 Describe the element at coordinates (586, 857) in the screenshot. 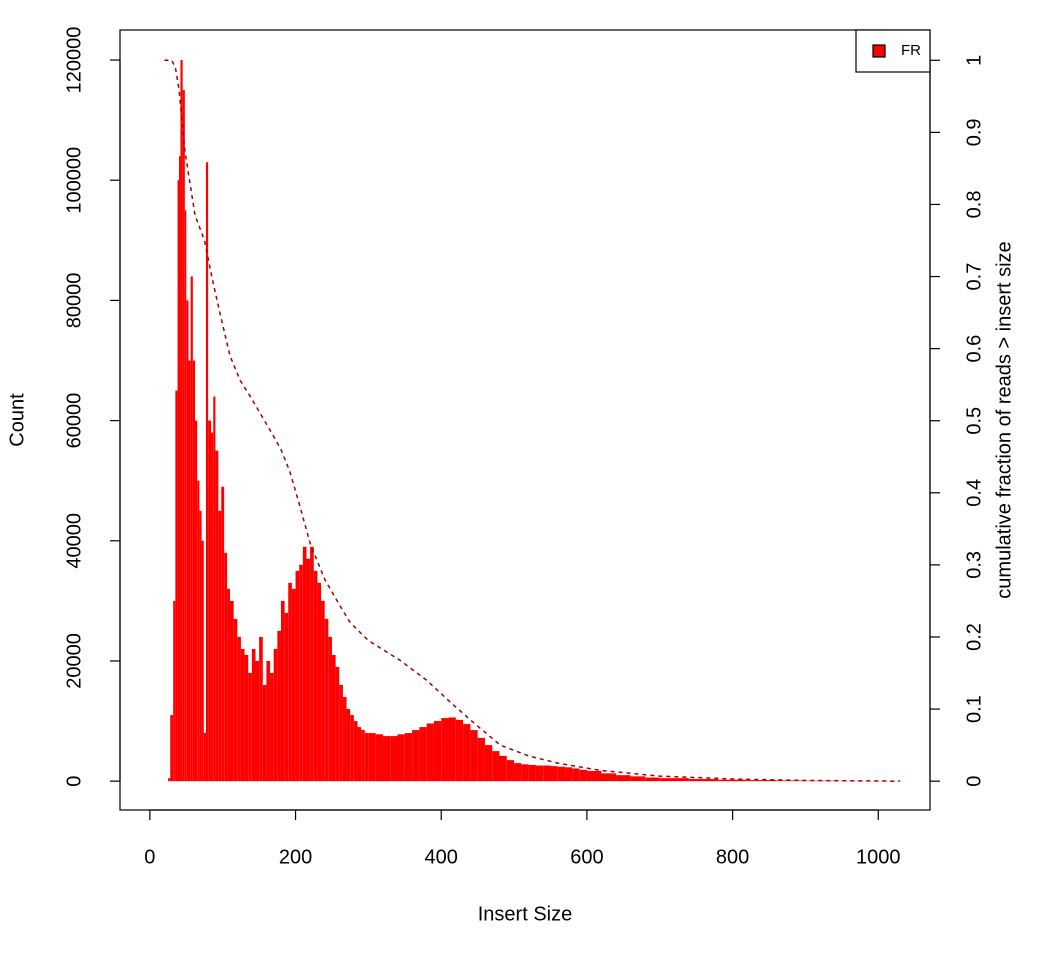

I see `x-tick-label: 600` at that location.